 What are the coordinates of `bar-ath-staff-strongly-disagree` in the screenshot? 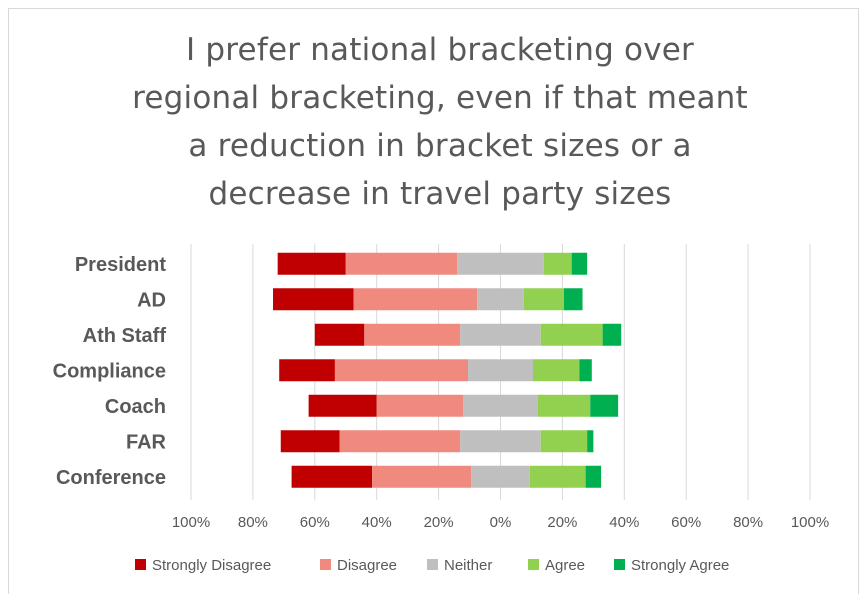 It's located at (339, 334).